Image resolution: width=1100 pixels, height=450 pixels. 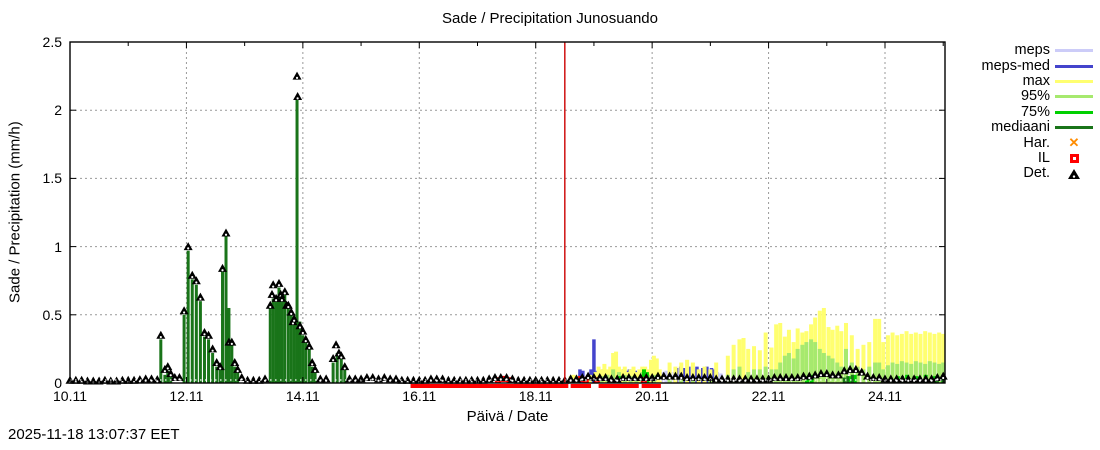 I want to click on x-axis-label: Päivä / Date, so click(x=507, y=416).